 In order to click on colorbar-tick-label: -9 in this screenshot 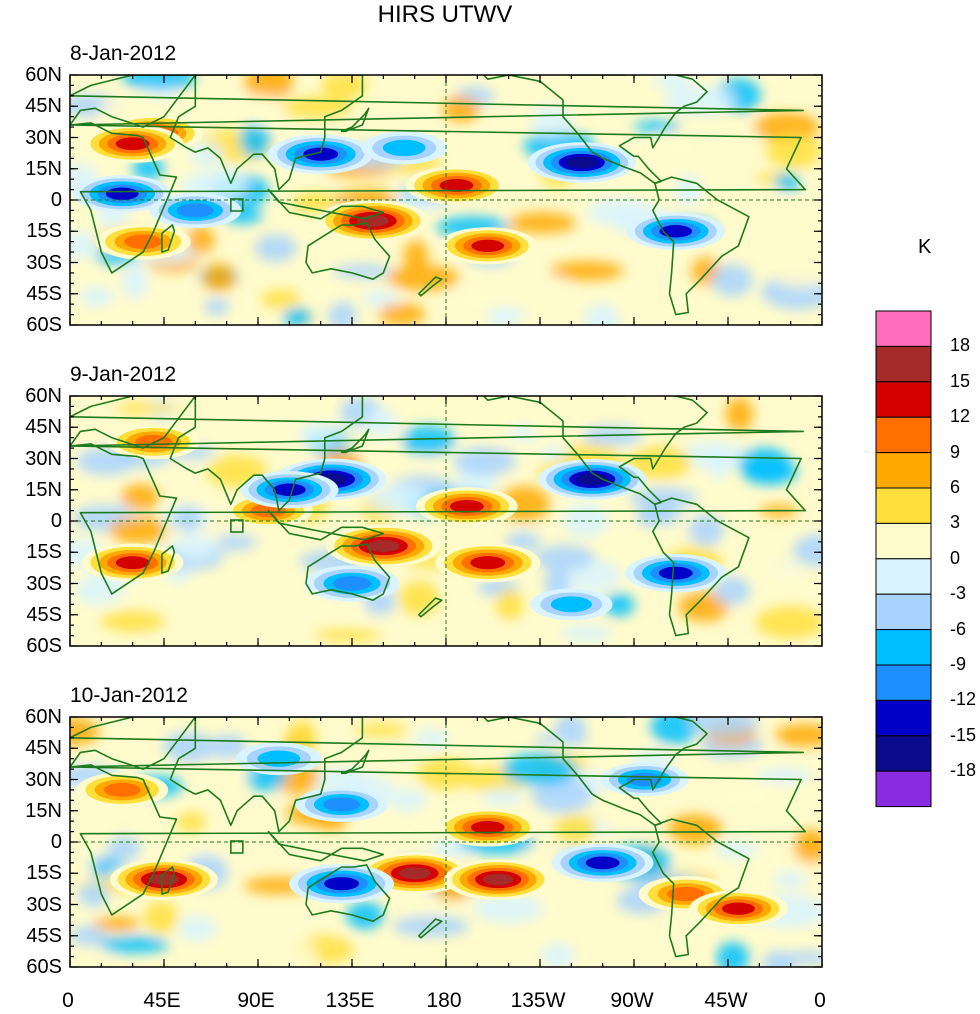, I will do `click(958, 664)`.